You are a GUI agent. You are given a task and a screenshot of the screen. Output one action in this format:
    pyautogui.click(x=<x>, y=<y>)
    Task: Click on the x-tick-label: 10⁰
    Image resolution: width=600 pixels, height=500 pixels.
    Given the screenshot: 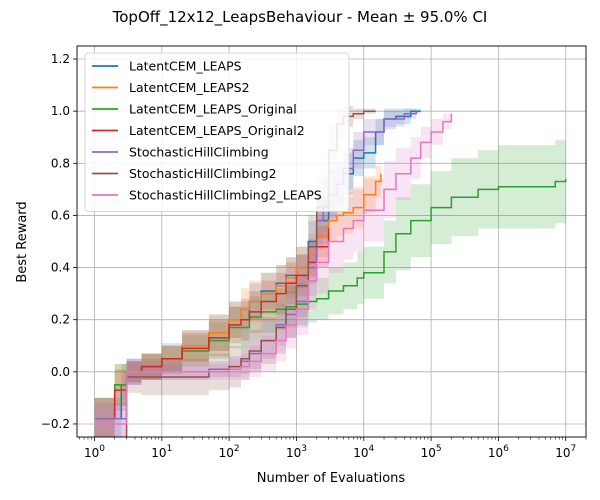 What is the action you would take?
    pyautogui.click(x=94, y=452)
    